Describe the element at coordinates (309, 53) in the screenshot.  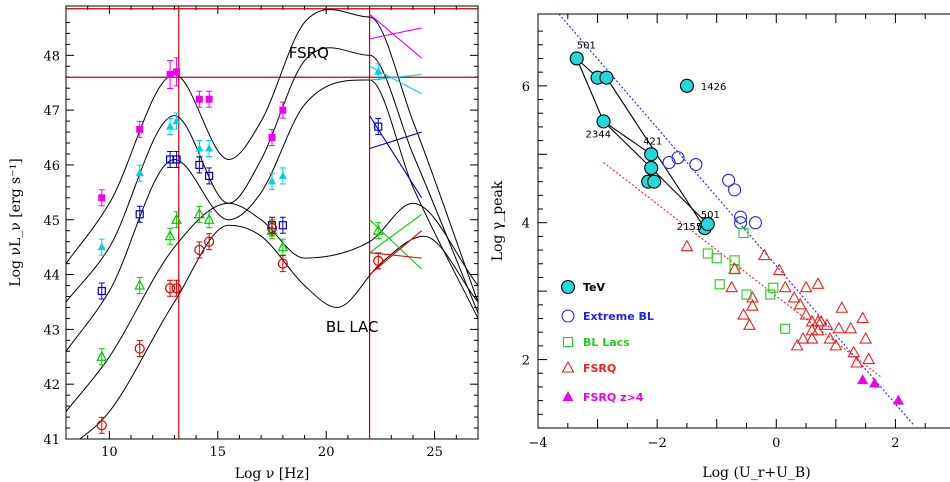
I see `annotation-fsrq: FSRQ` at that location.